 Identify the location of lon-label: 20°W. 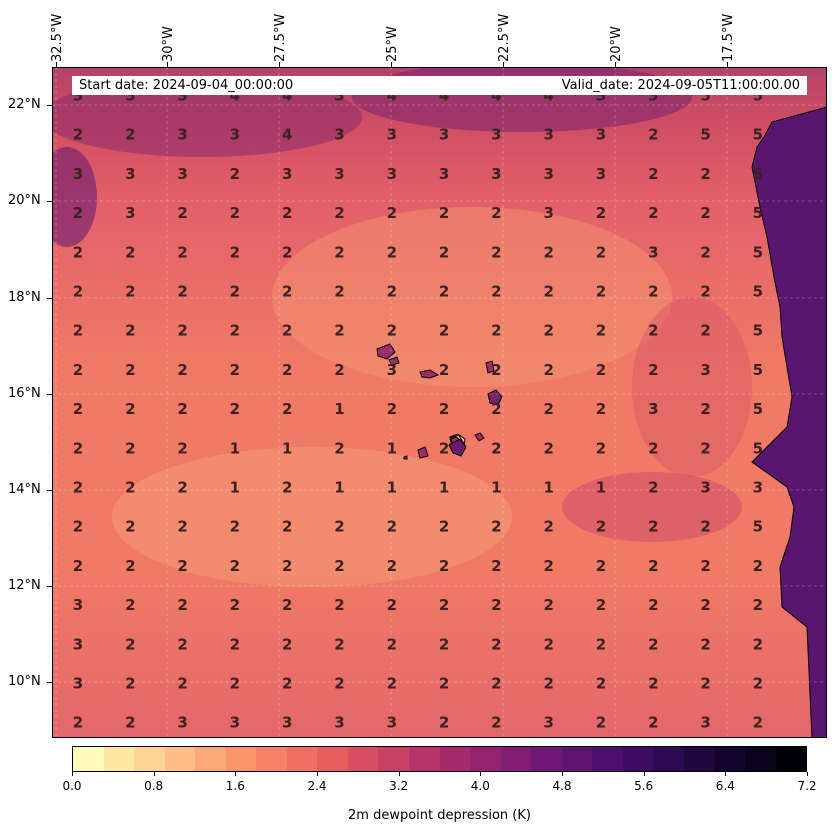
(616, 44).